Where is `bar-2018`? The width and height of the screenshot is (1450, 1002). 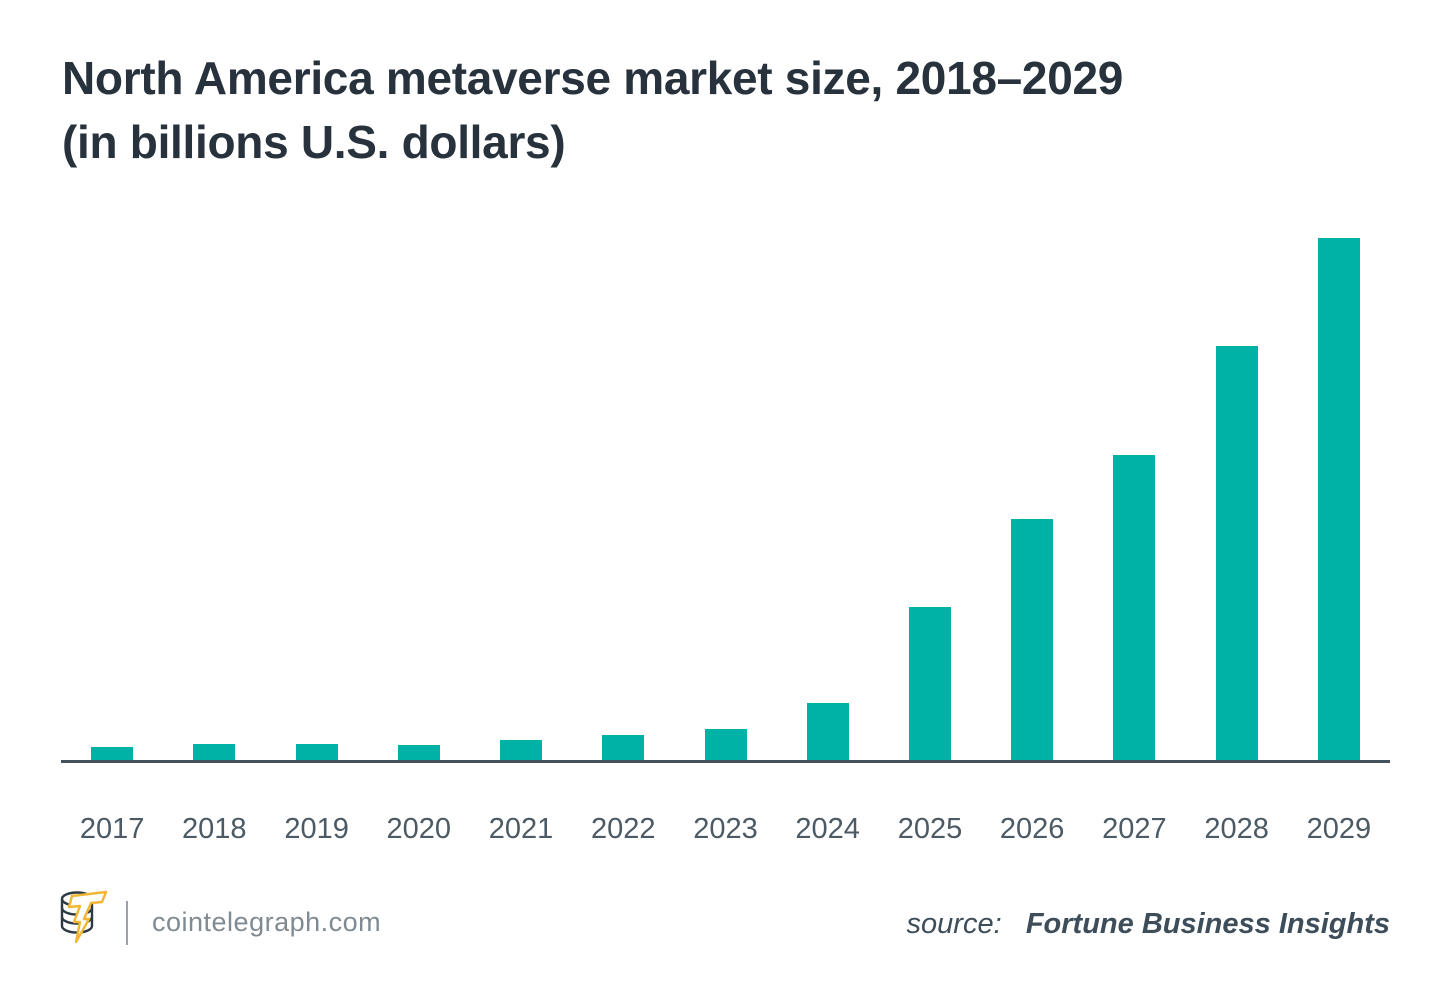 bar-2018 is located at coordinates (214, 753).